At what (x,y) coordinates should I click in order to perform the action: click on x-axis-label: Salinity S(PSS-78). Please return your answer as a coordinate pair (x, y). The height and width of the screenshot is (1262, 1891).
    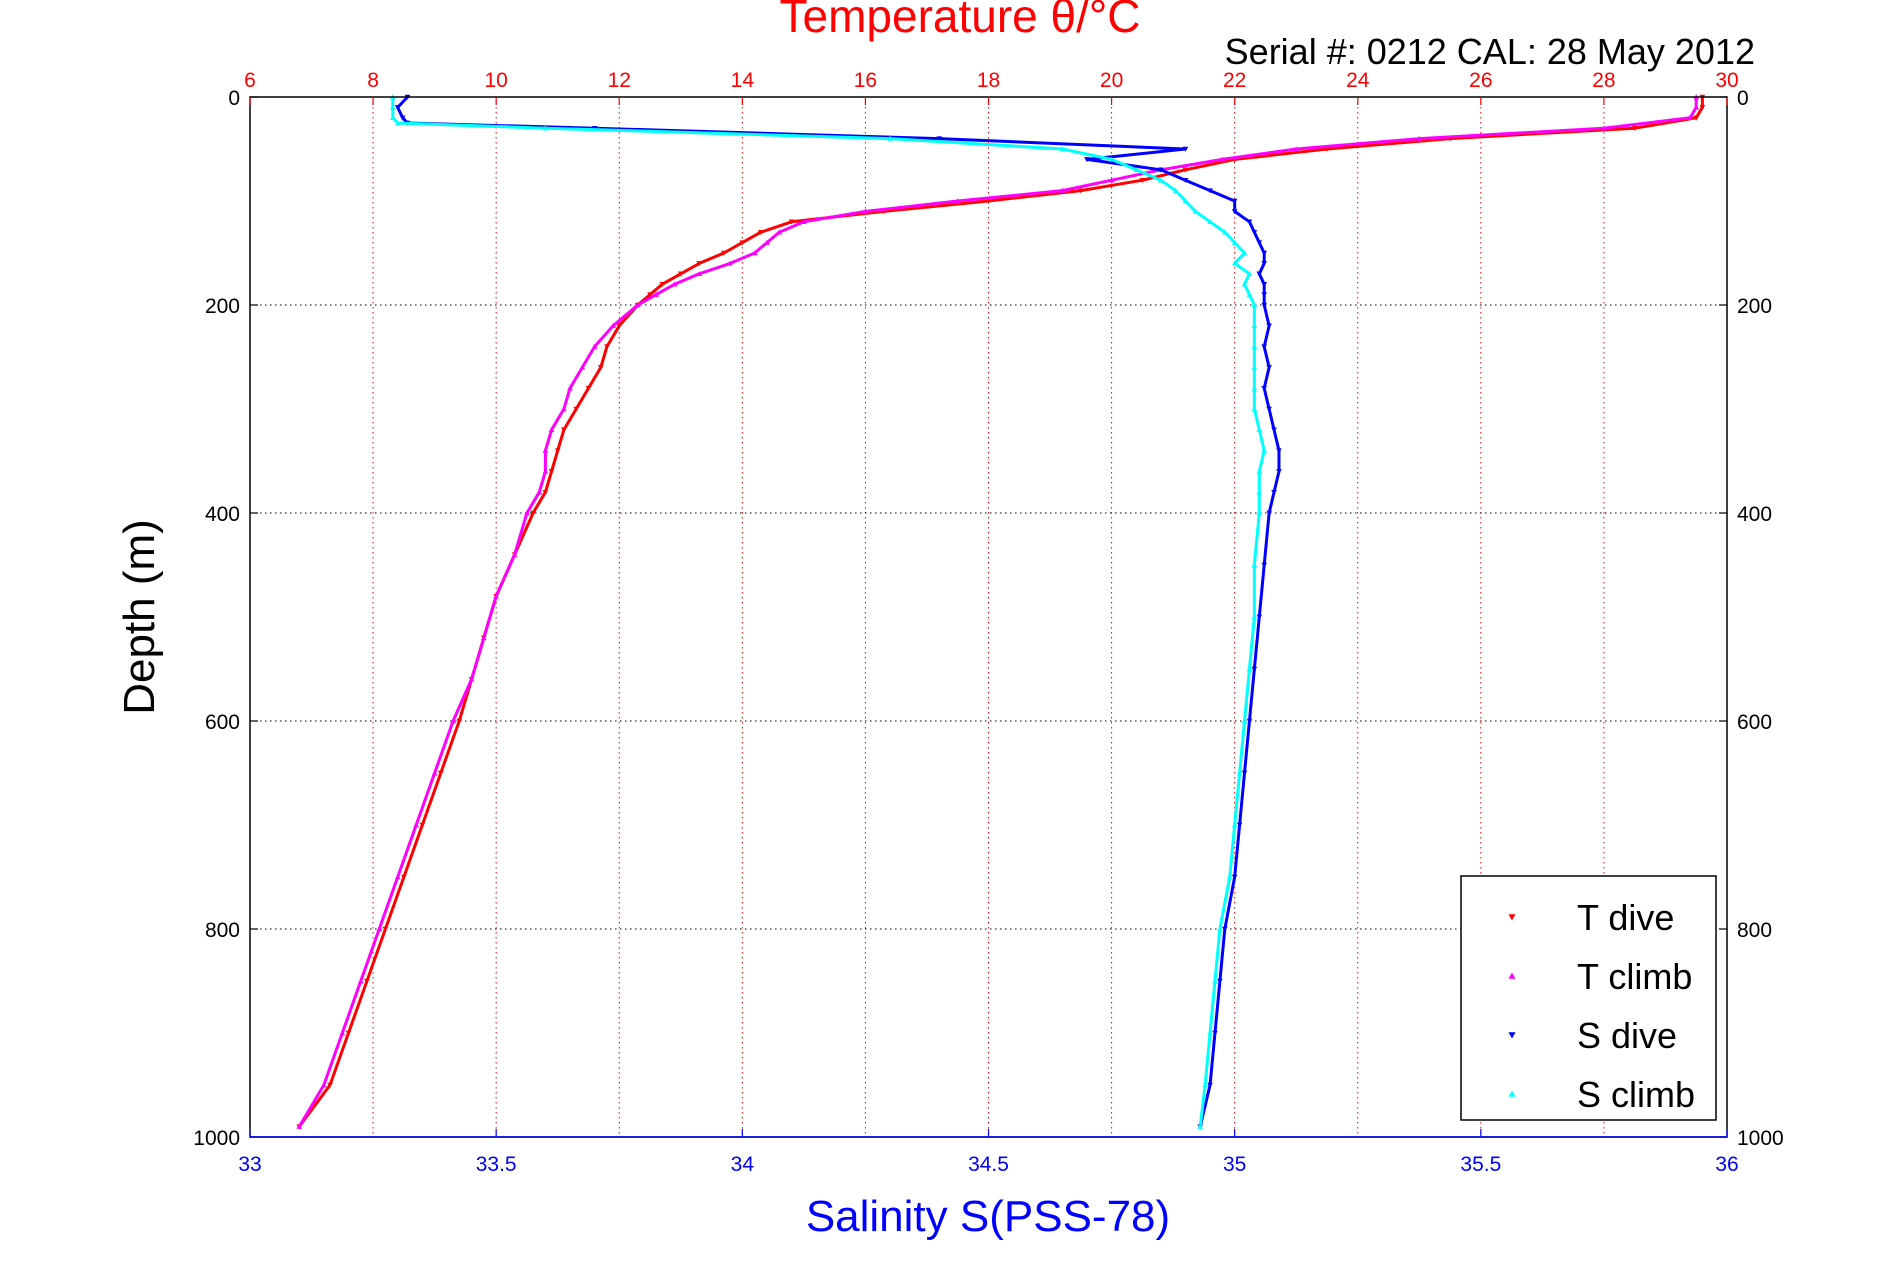
    Looking at the image, I should click on (988, 1216).